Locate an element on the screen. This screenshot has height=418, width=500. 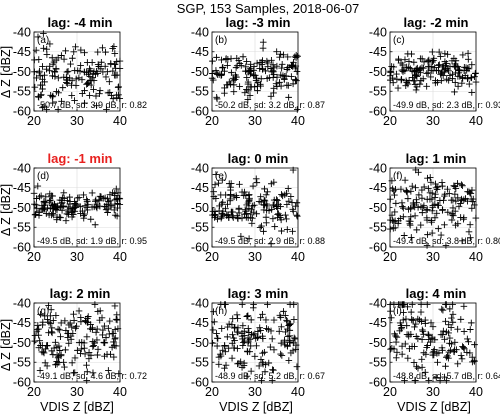
stats-annotation: -49.5 dB, sd: 2.9 dB, r: 0.88 is located at coordinates (270, 241).